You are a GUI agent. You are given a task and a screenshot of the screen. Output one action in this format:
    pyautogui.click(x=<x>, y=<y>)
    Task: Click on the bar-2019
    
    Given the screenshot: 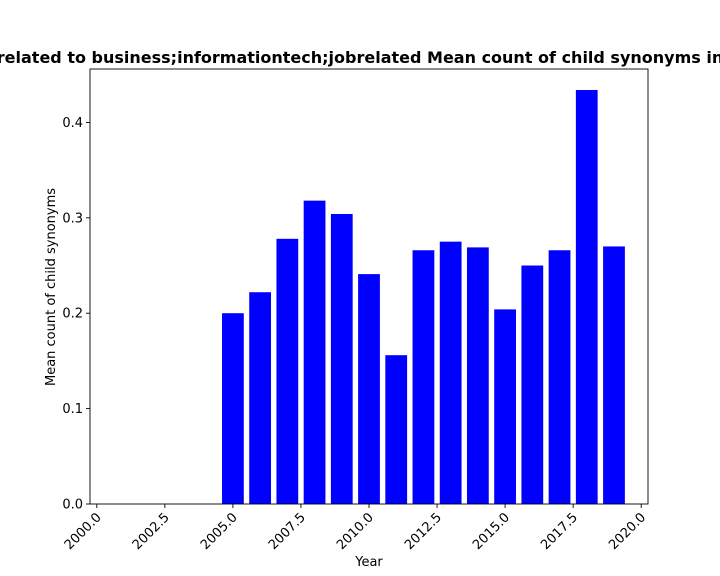 What is the action you would take?
    pyautogui.click(x=614, y=375)
    